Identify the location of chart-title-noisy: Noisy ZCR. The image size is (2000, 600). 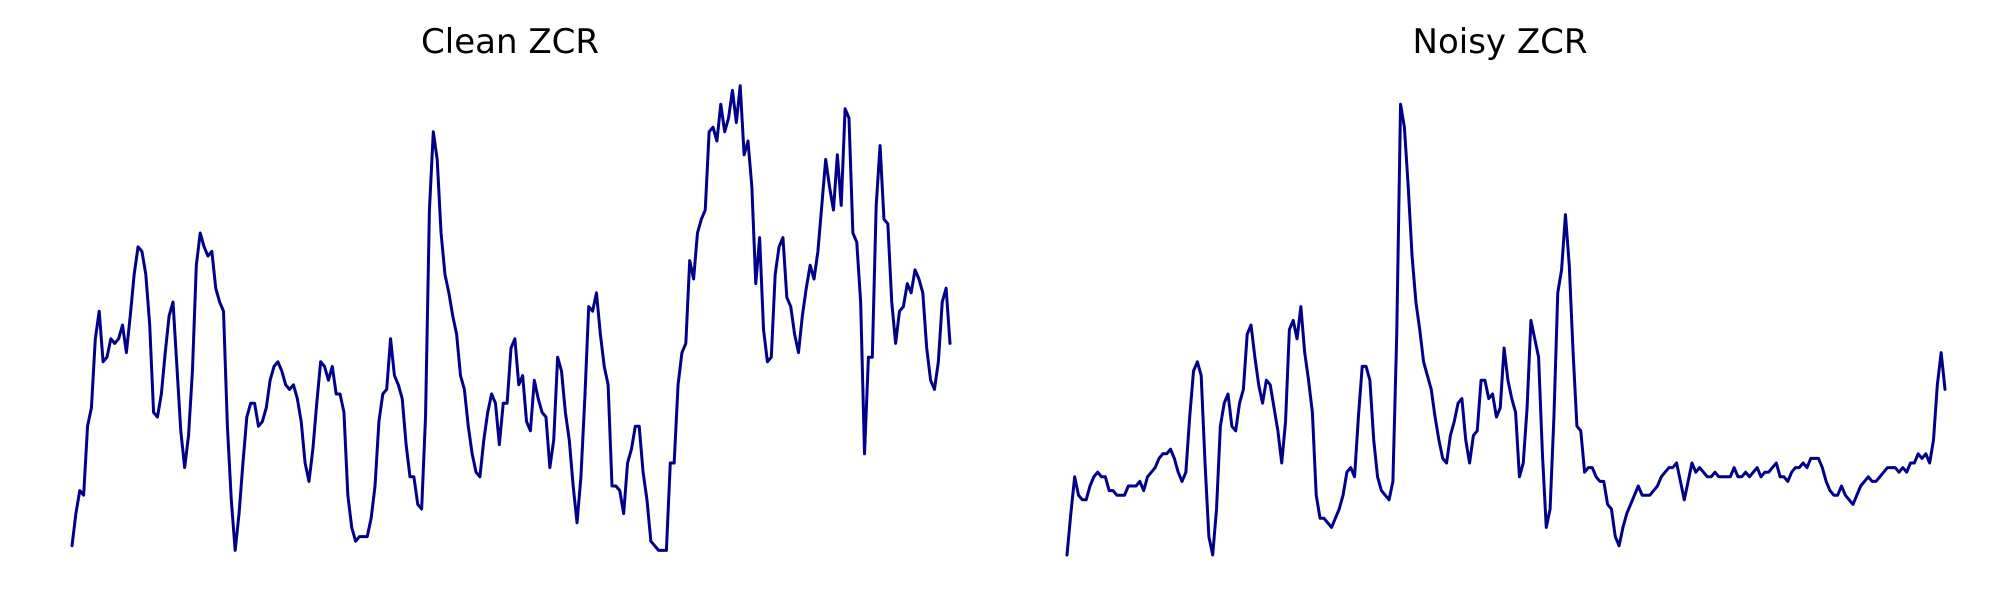
(1500, 42).